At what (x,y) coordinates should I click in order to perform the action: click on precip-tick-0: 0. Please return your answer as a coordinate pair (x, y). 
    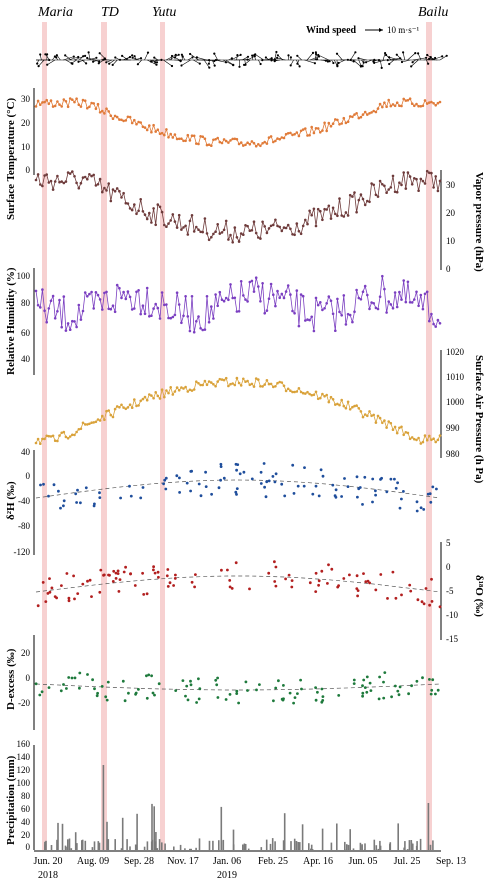
    Looking at the image, I should click on (28, 847).